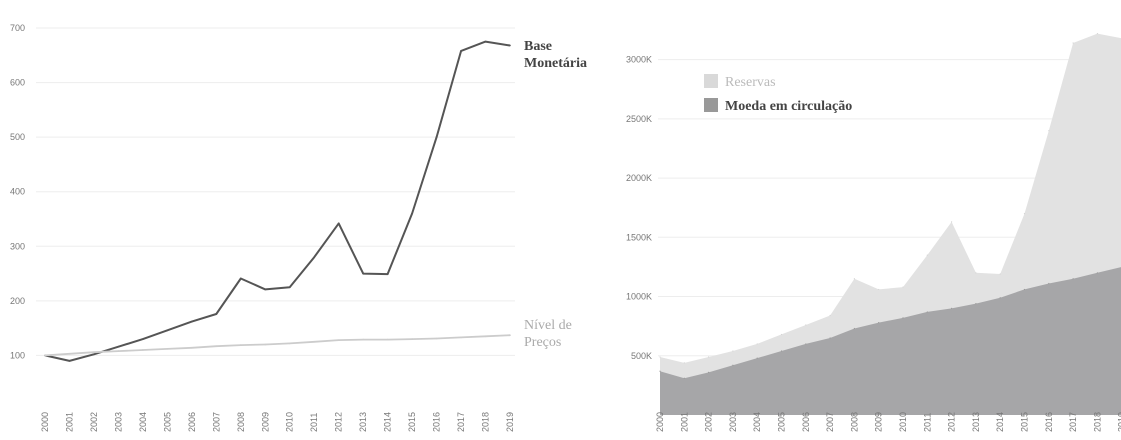  Describe the element at coordinates (555, 63) in the screenshot. I see `series-label: Monetária` at that location.